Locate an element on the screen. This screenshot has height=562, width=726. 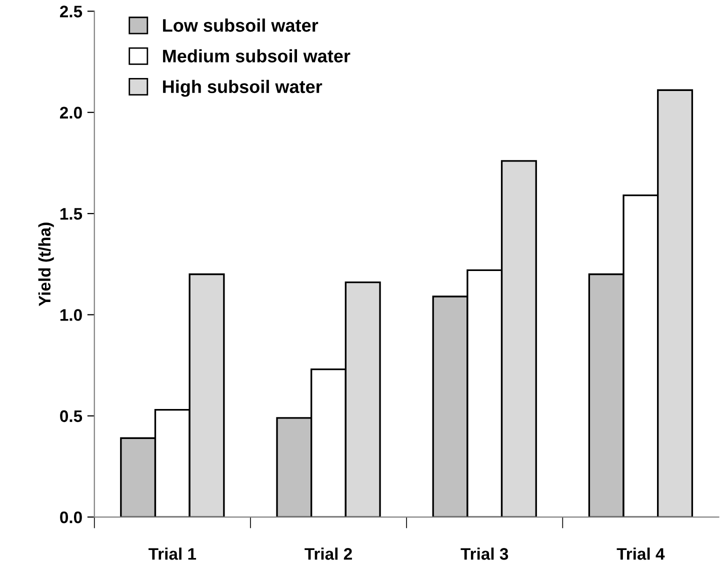
y-tick-label: 2.0 is located at coordinates (71, 112).